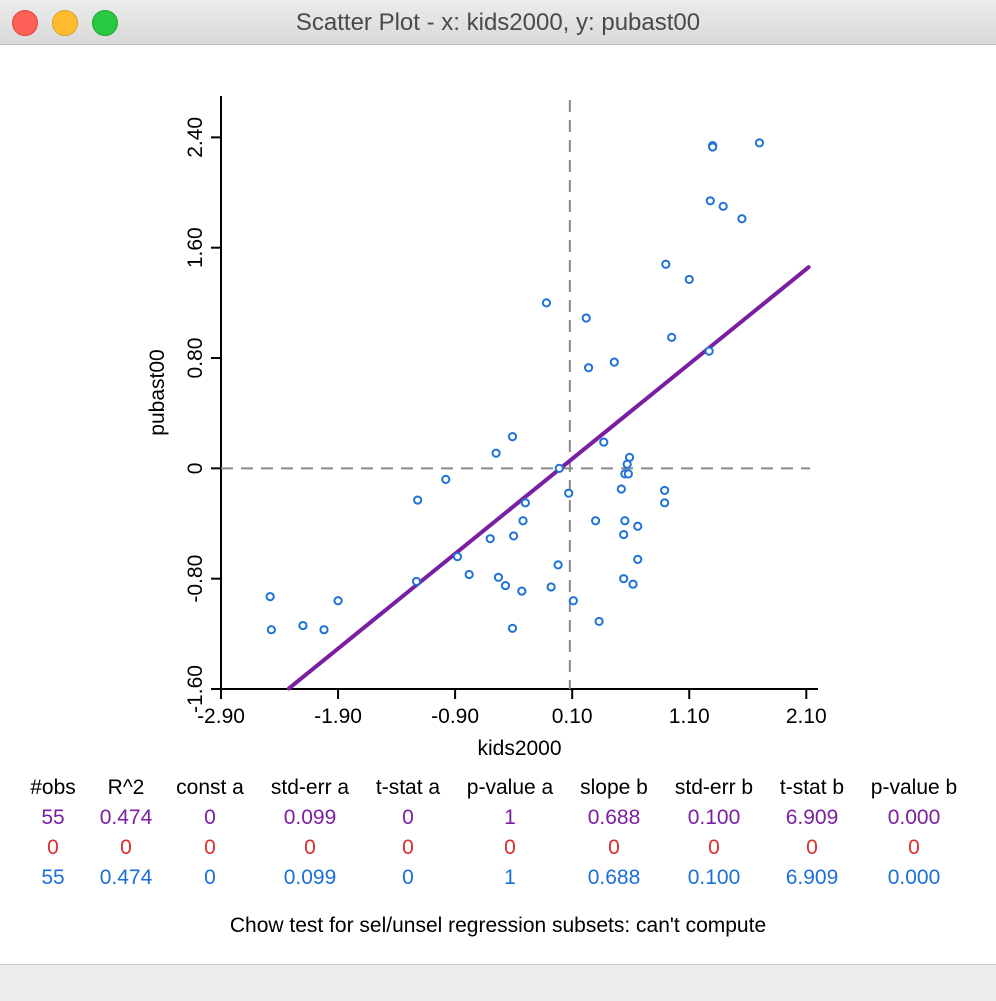  Describe the element at coordinates (195, 358) in the screenshot. I see `y-tick-label: 0.80` at that location.